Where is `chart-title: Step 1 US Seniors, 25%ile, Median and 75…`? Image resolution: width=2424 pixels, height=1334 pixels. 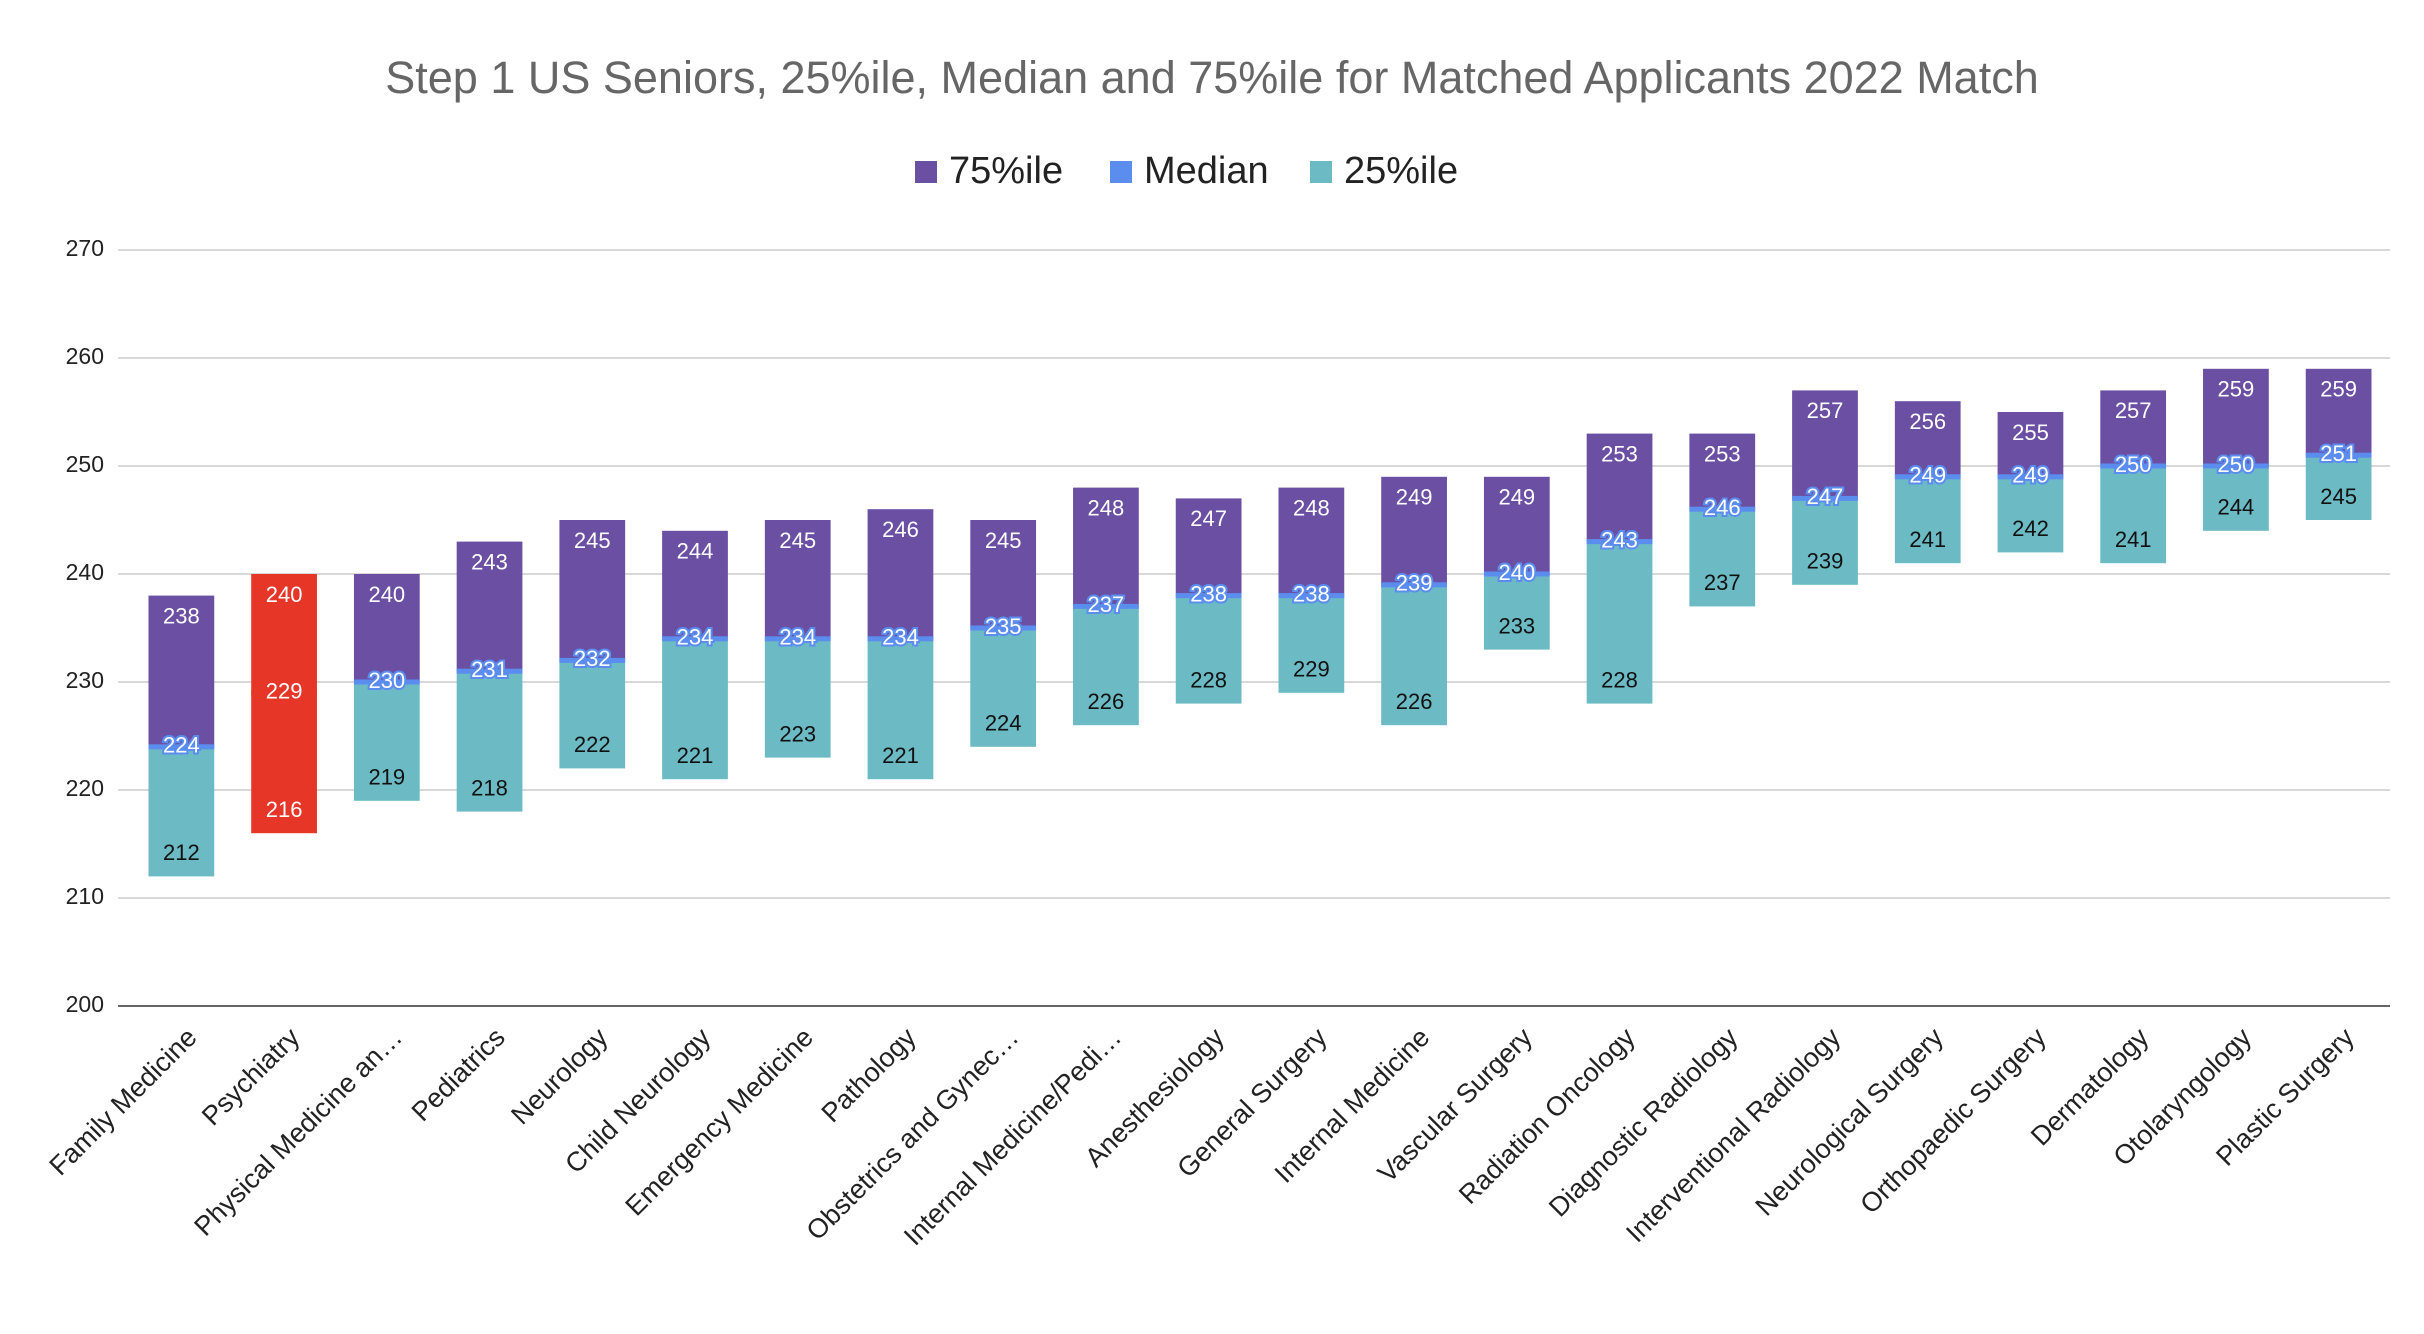 chart-title: Step 1 US Seniors, 25%ile, Median and 75… is located at coordinates (1211, 77).